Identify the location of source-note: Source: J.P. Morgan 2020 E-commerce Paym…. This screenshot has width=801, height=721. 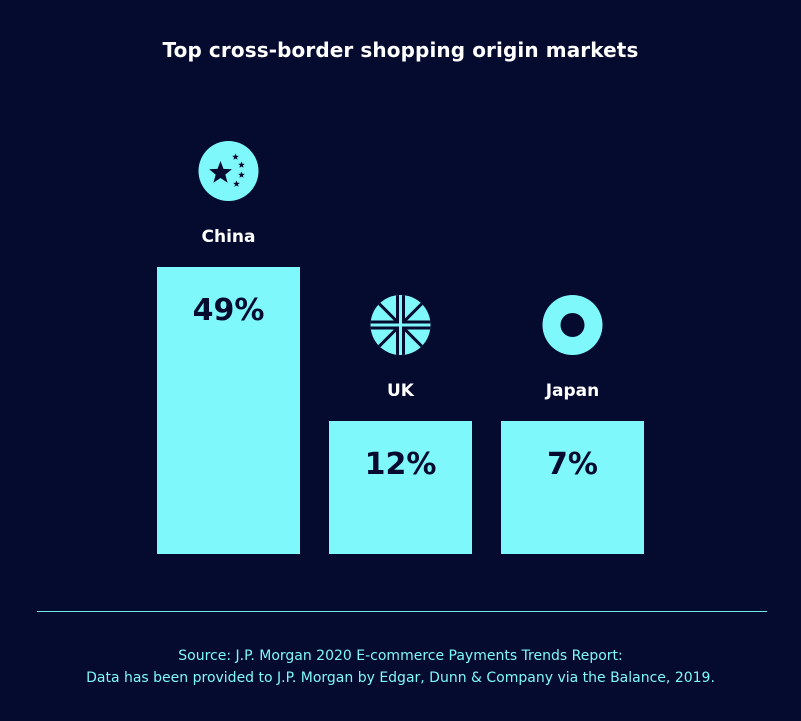
(400, 667).